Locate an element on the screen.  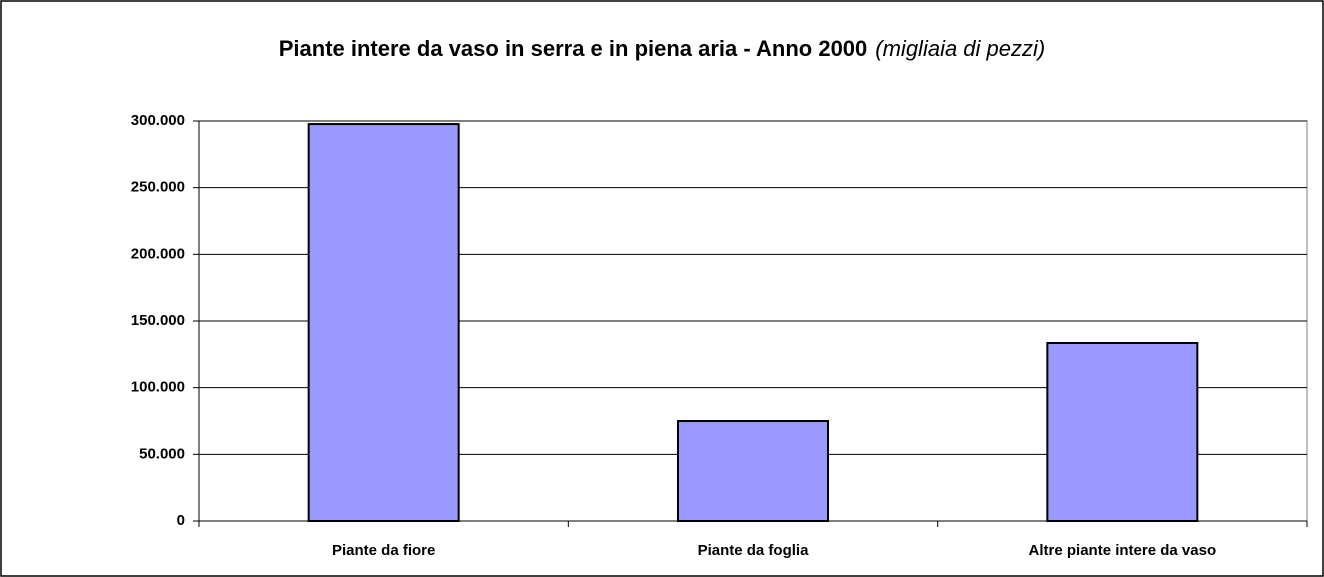
y-tick-label: 100.000 is located at coordinates (158, 387).